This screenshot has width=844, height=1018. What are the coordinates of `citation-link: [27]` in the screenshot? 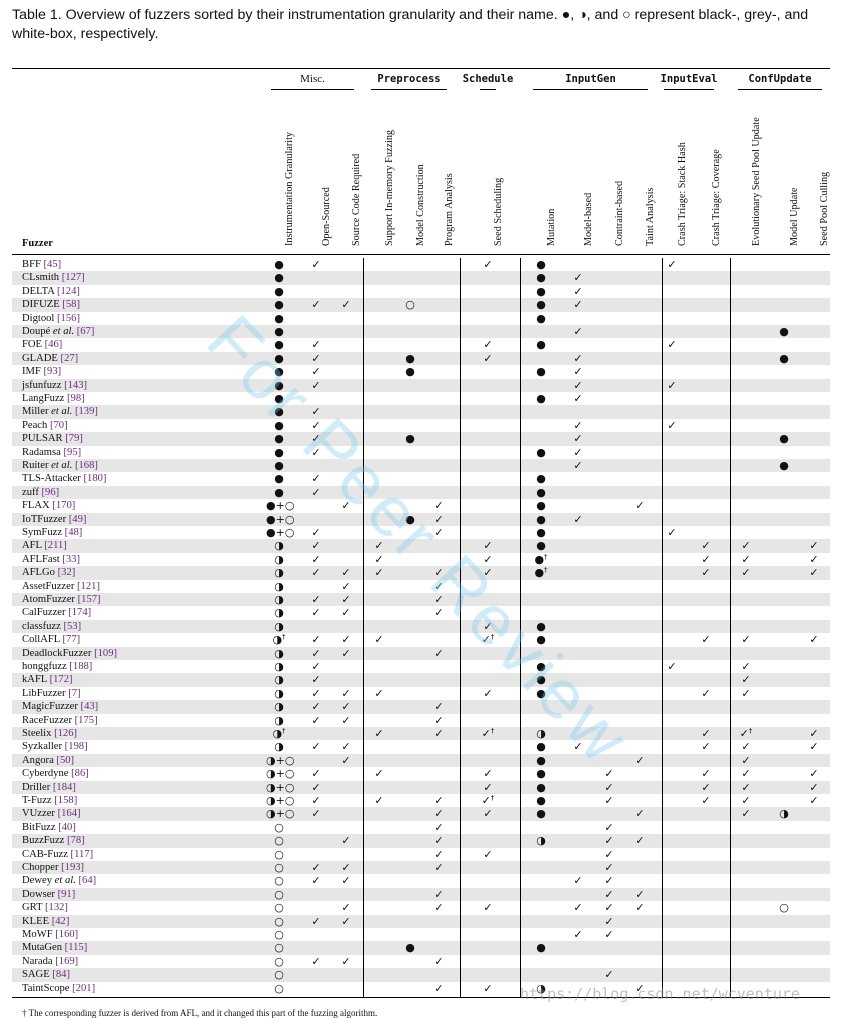 It's located at (68, 358).